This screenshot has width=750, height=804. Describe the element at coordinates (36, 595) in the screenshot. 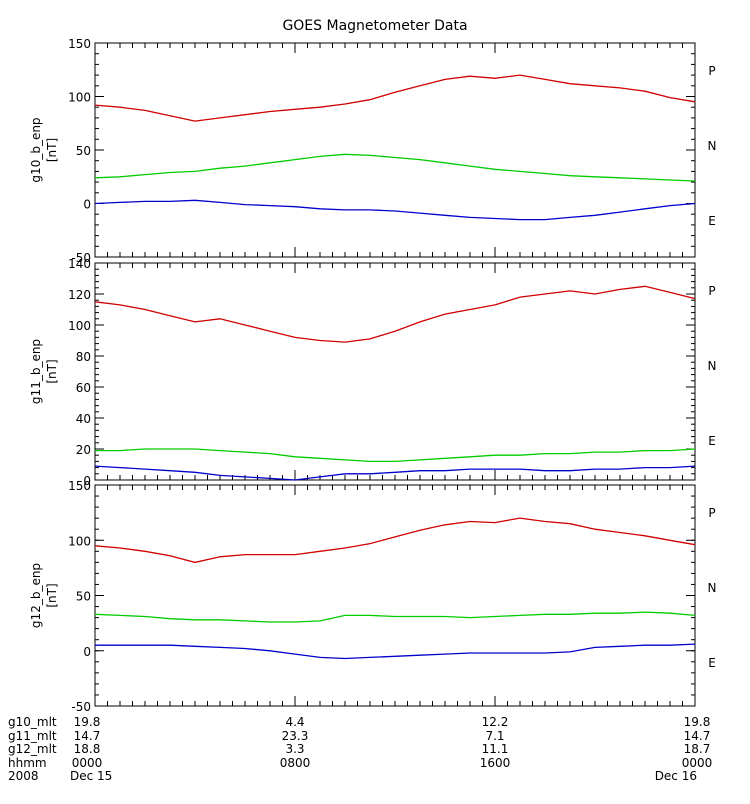

I see `y-axis-label: g12_b_enp` at that location.